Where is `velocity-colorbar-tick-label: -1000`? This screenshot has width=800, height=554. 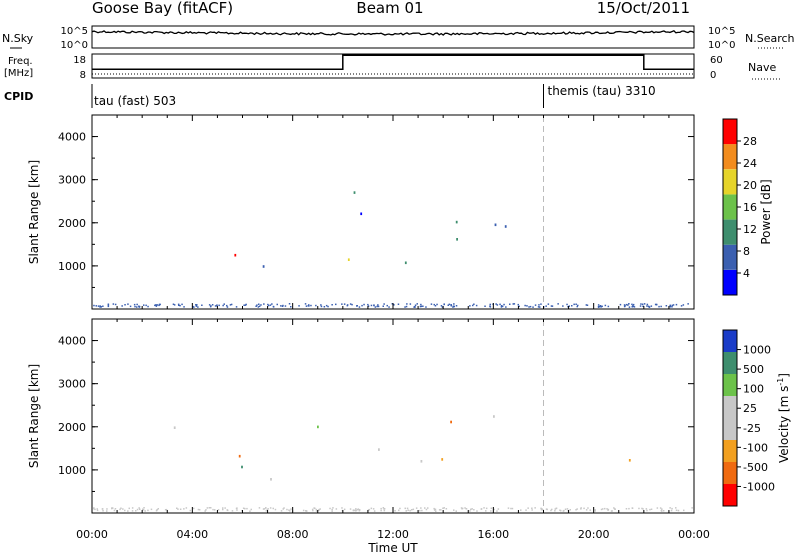
velocity-colorbar-tick-label: -1000 is located at coordinates (759, 486).